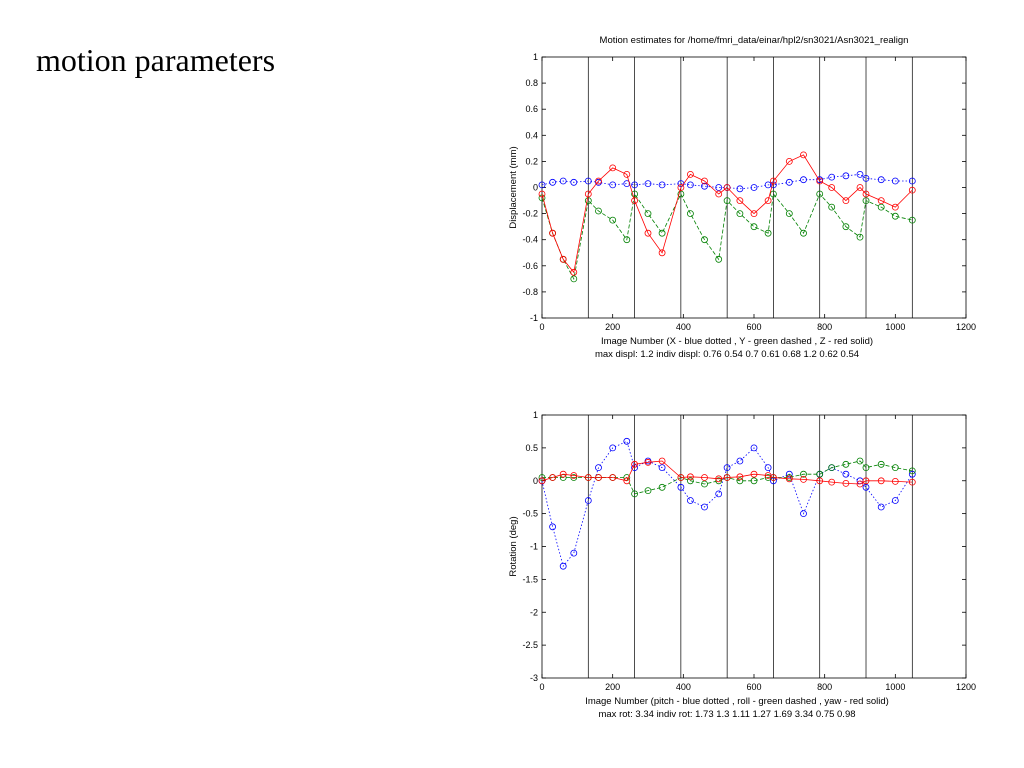 The width and height of the screenshot is (1024, 768). What do you see at coordinates (534, 678) in the screenshot?
I see `chart2-ytick-label: -3` at bounding box center [534, 678].